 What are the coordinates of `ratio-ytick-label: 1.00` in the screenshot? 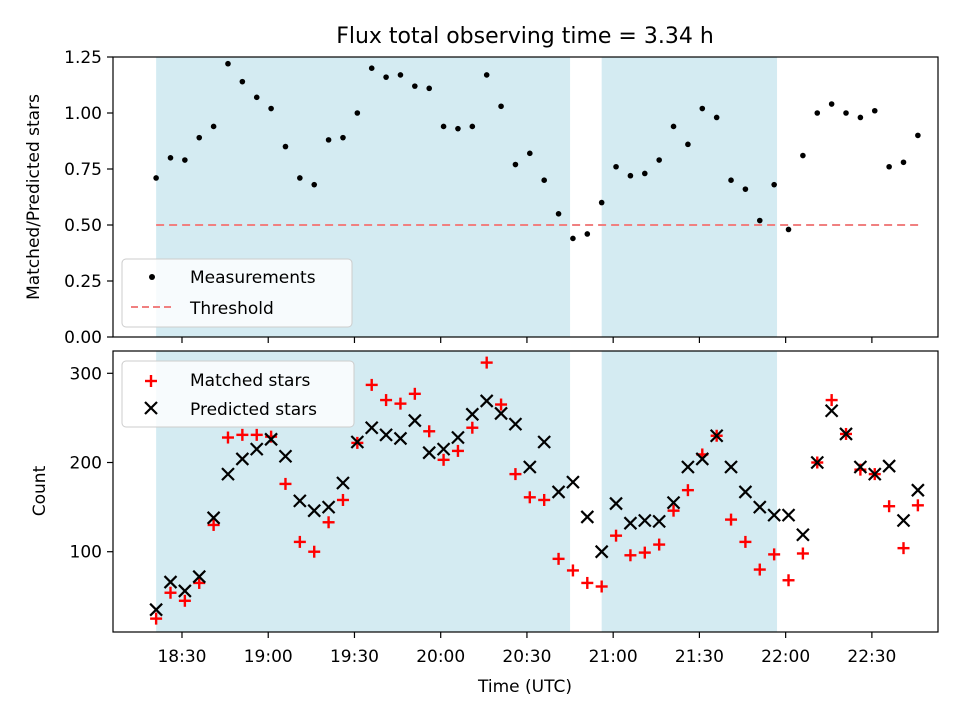 It's located at (83, 114).